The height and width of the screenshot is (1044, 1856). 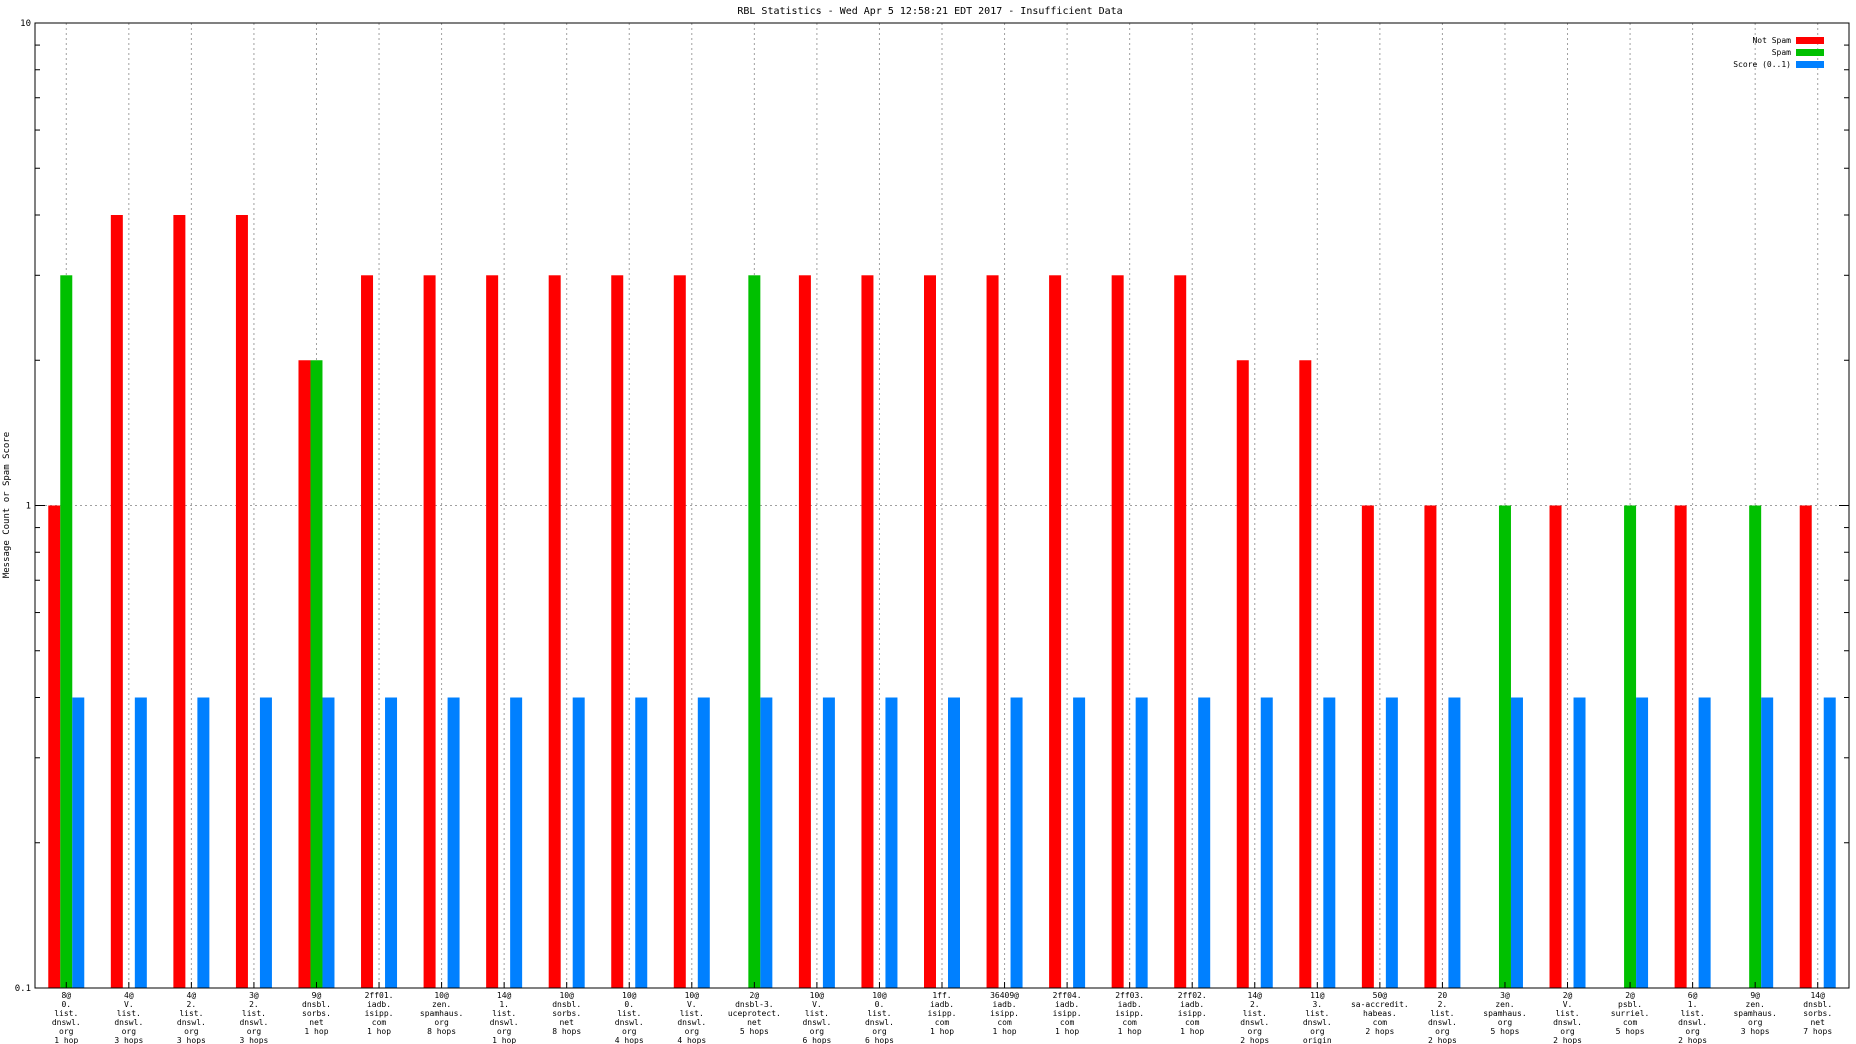 What do you see at coordinates (504, 1017) in the screenshot?
I see `x-tick-label: 14@ 1. list. dnswl. org 1 hop` at bounding box center [504, 1017].